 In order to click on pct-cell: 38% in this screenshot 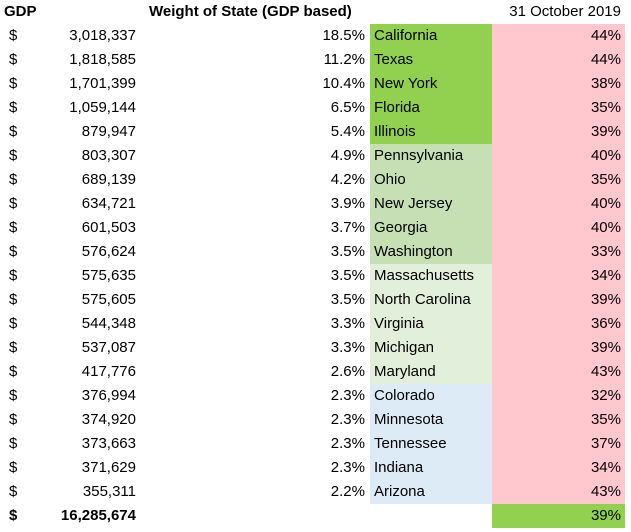, I will do `click(558, 84)`.